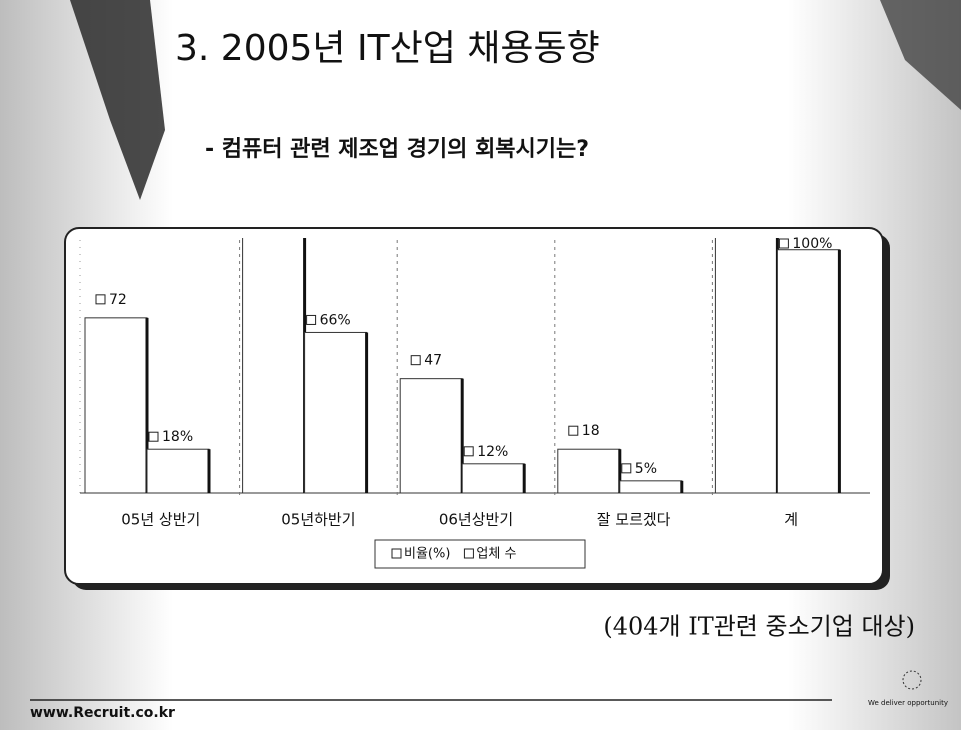 This screenshot has width=961, height=730. I want to click on legend-box, so click(480, 554).